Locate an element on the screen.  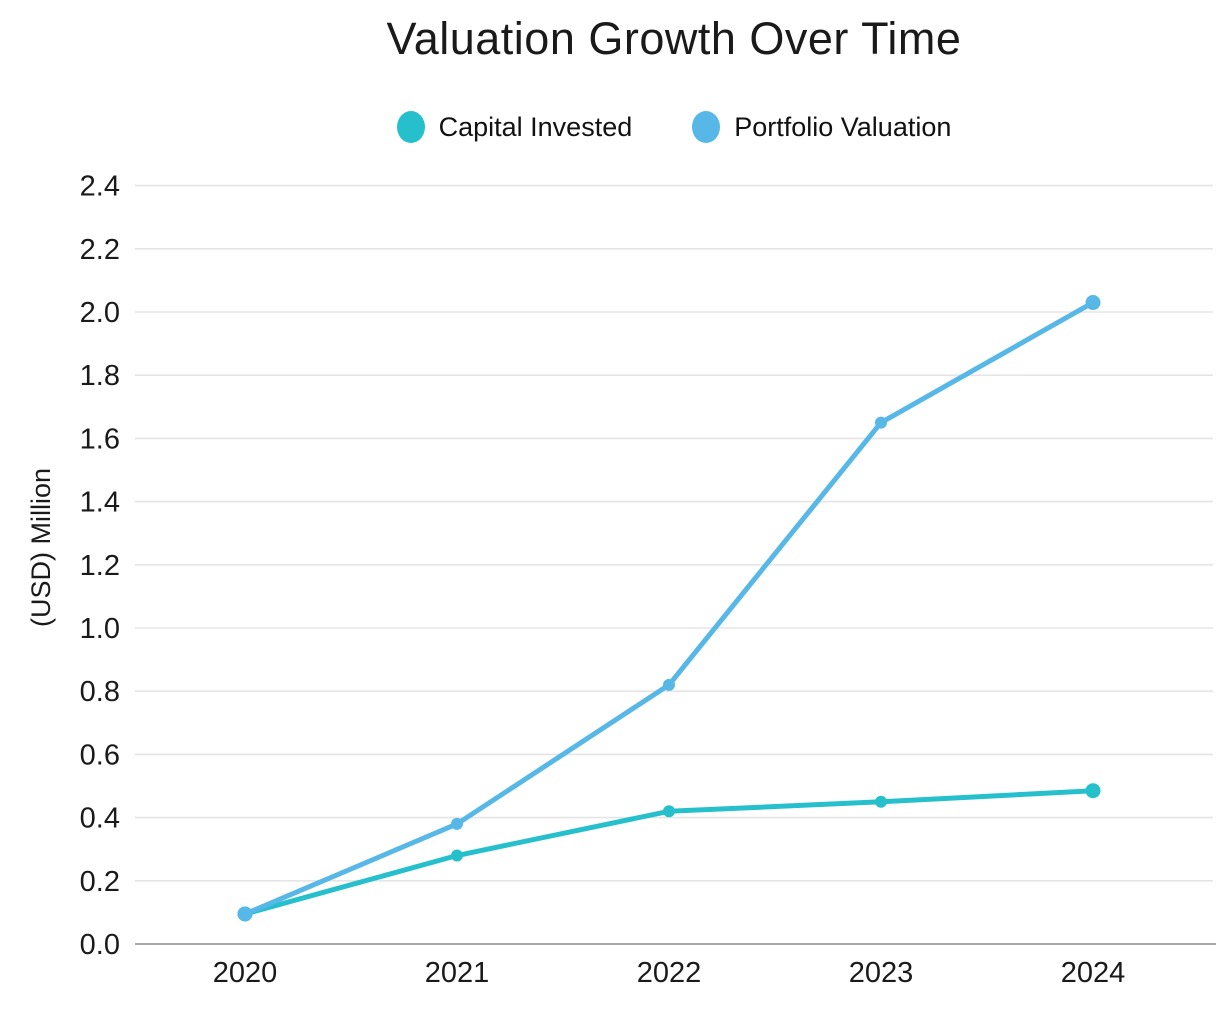
x-tick-label: 2021 is located at coordinates (457, 973).